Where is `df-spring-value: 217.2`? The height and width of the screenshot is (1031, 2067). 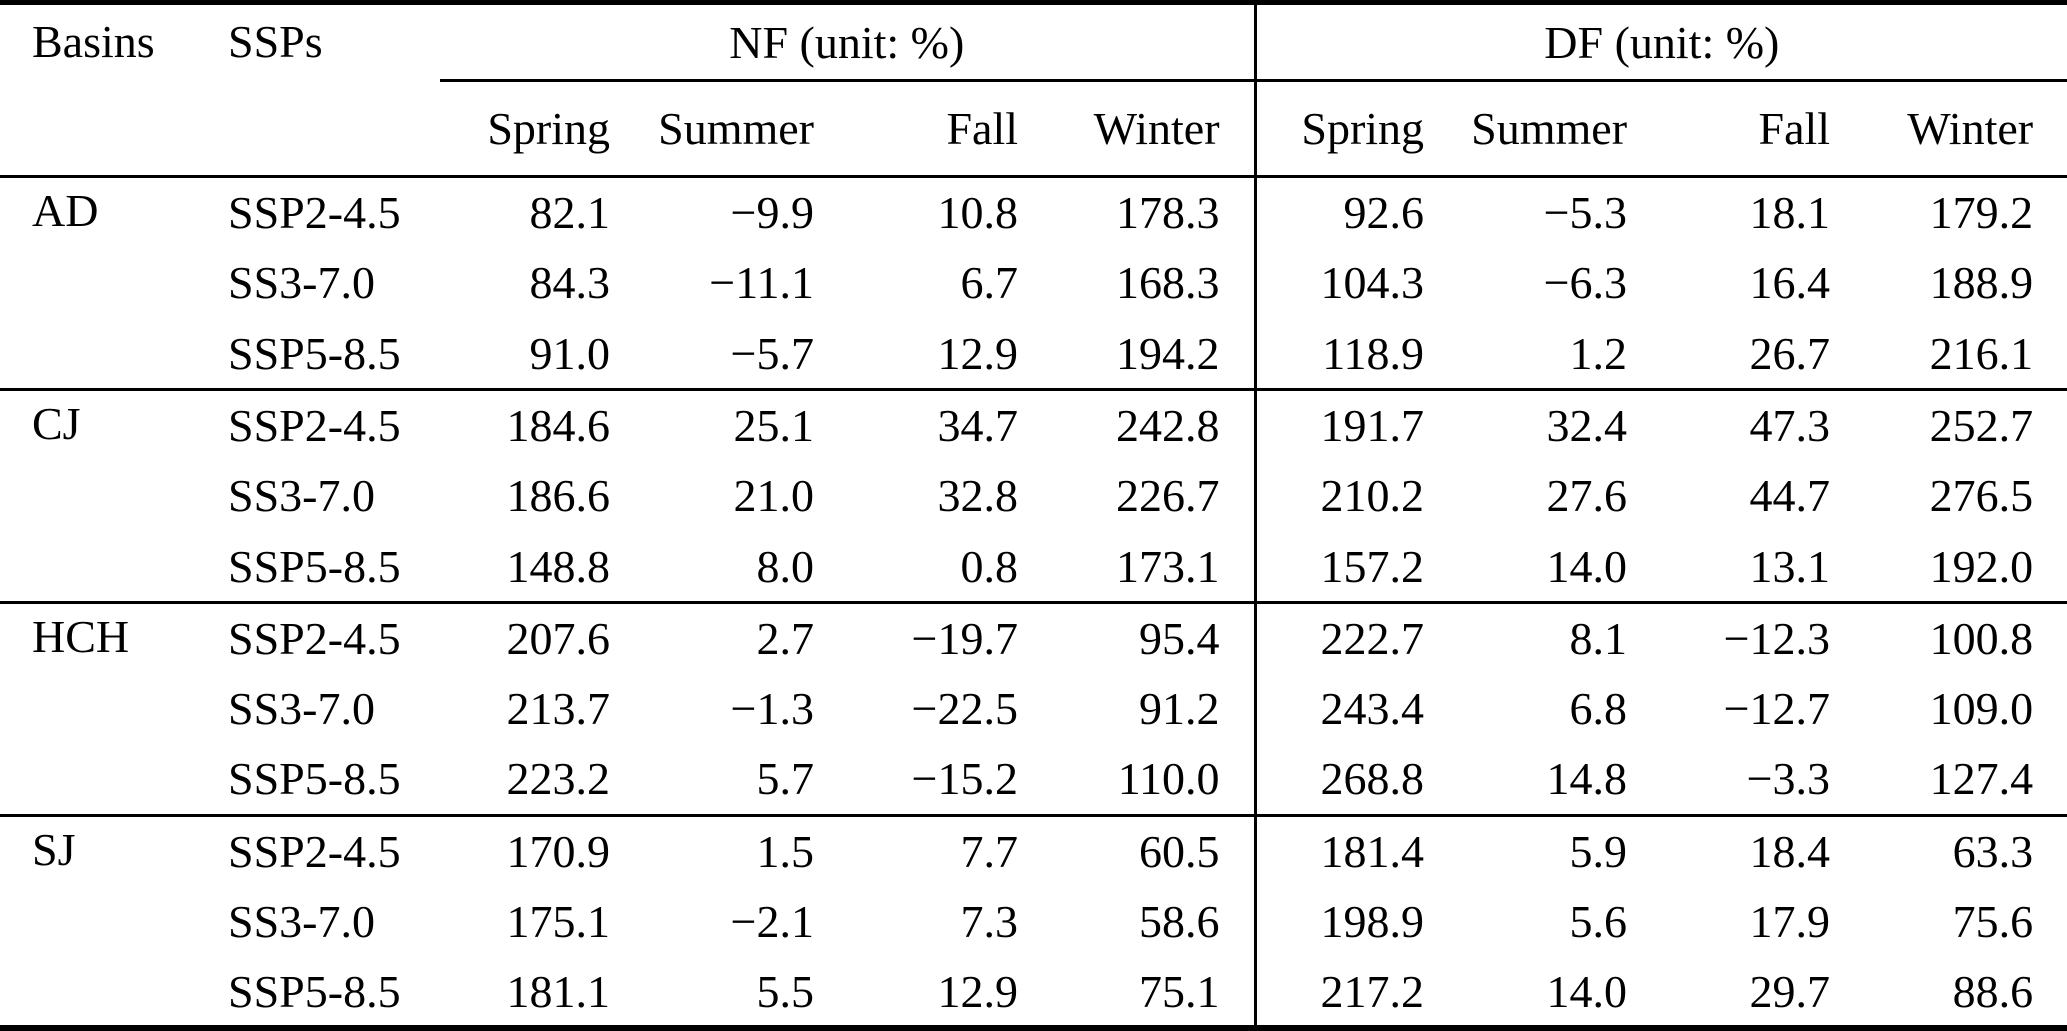 df-spring-value: 217.2 is located at coordinates (1356, 992).